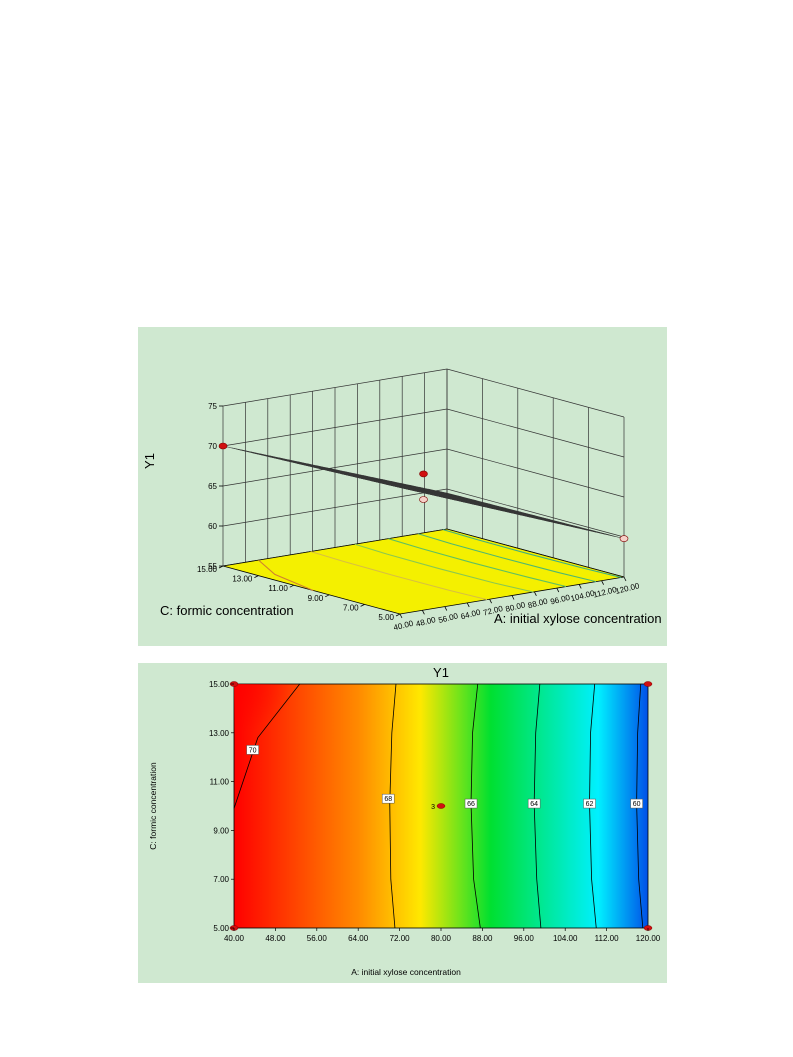 The height and width of the screenshot is (1057, 793). What do you see at coordinates (212, 446) in the screenshot?
I see `z-tick-label: 70` at bounding box center [212, 446].